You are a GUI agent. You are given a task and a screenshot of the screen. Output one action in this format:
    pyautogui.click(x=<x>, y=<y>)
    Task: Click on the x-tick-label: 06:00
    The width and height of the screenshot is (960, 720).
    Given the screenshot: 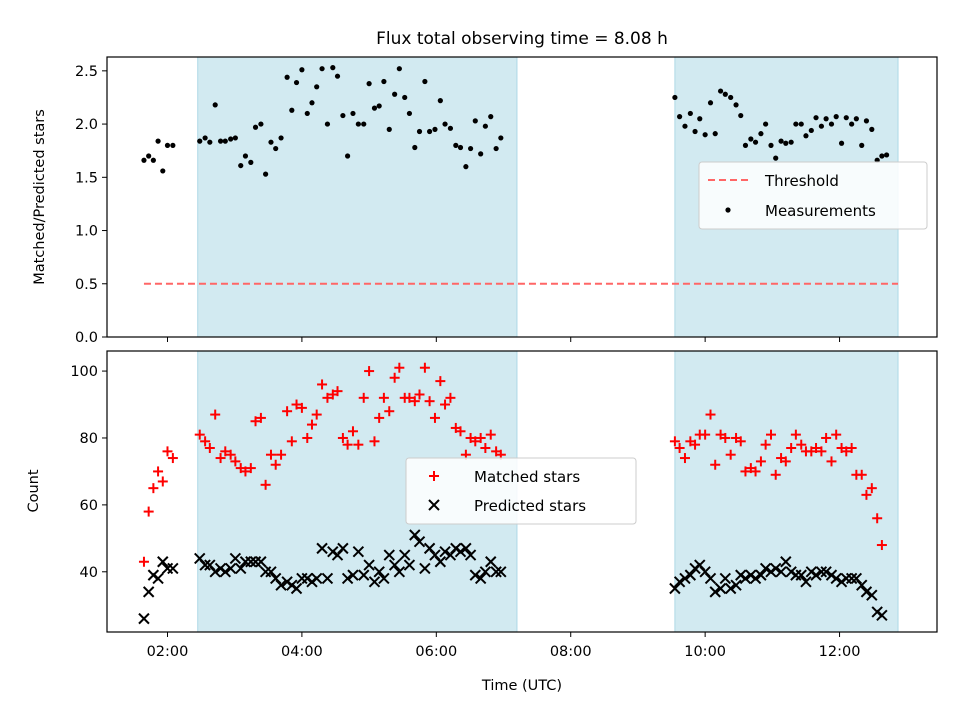 What is the action you would take?
    pyautogui.click(x=436, y=652)
    